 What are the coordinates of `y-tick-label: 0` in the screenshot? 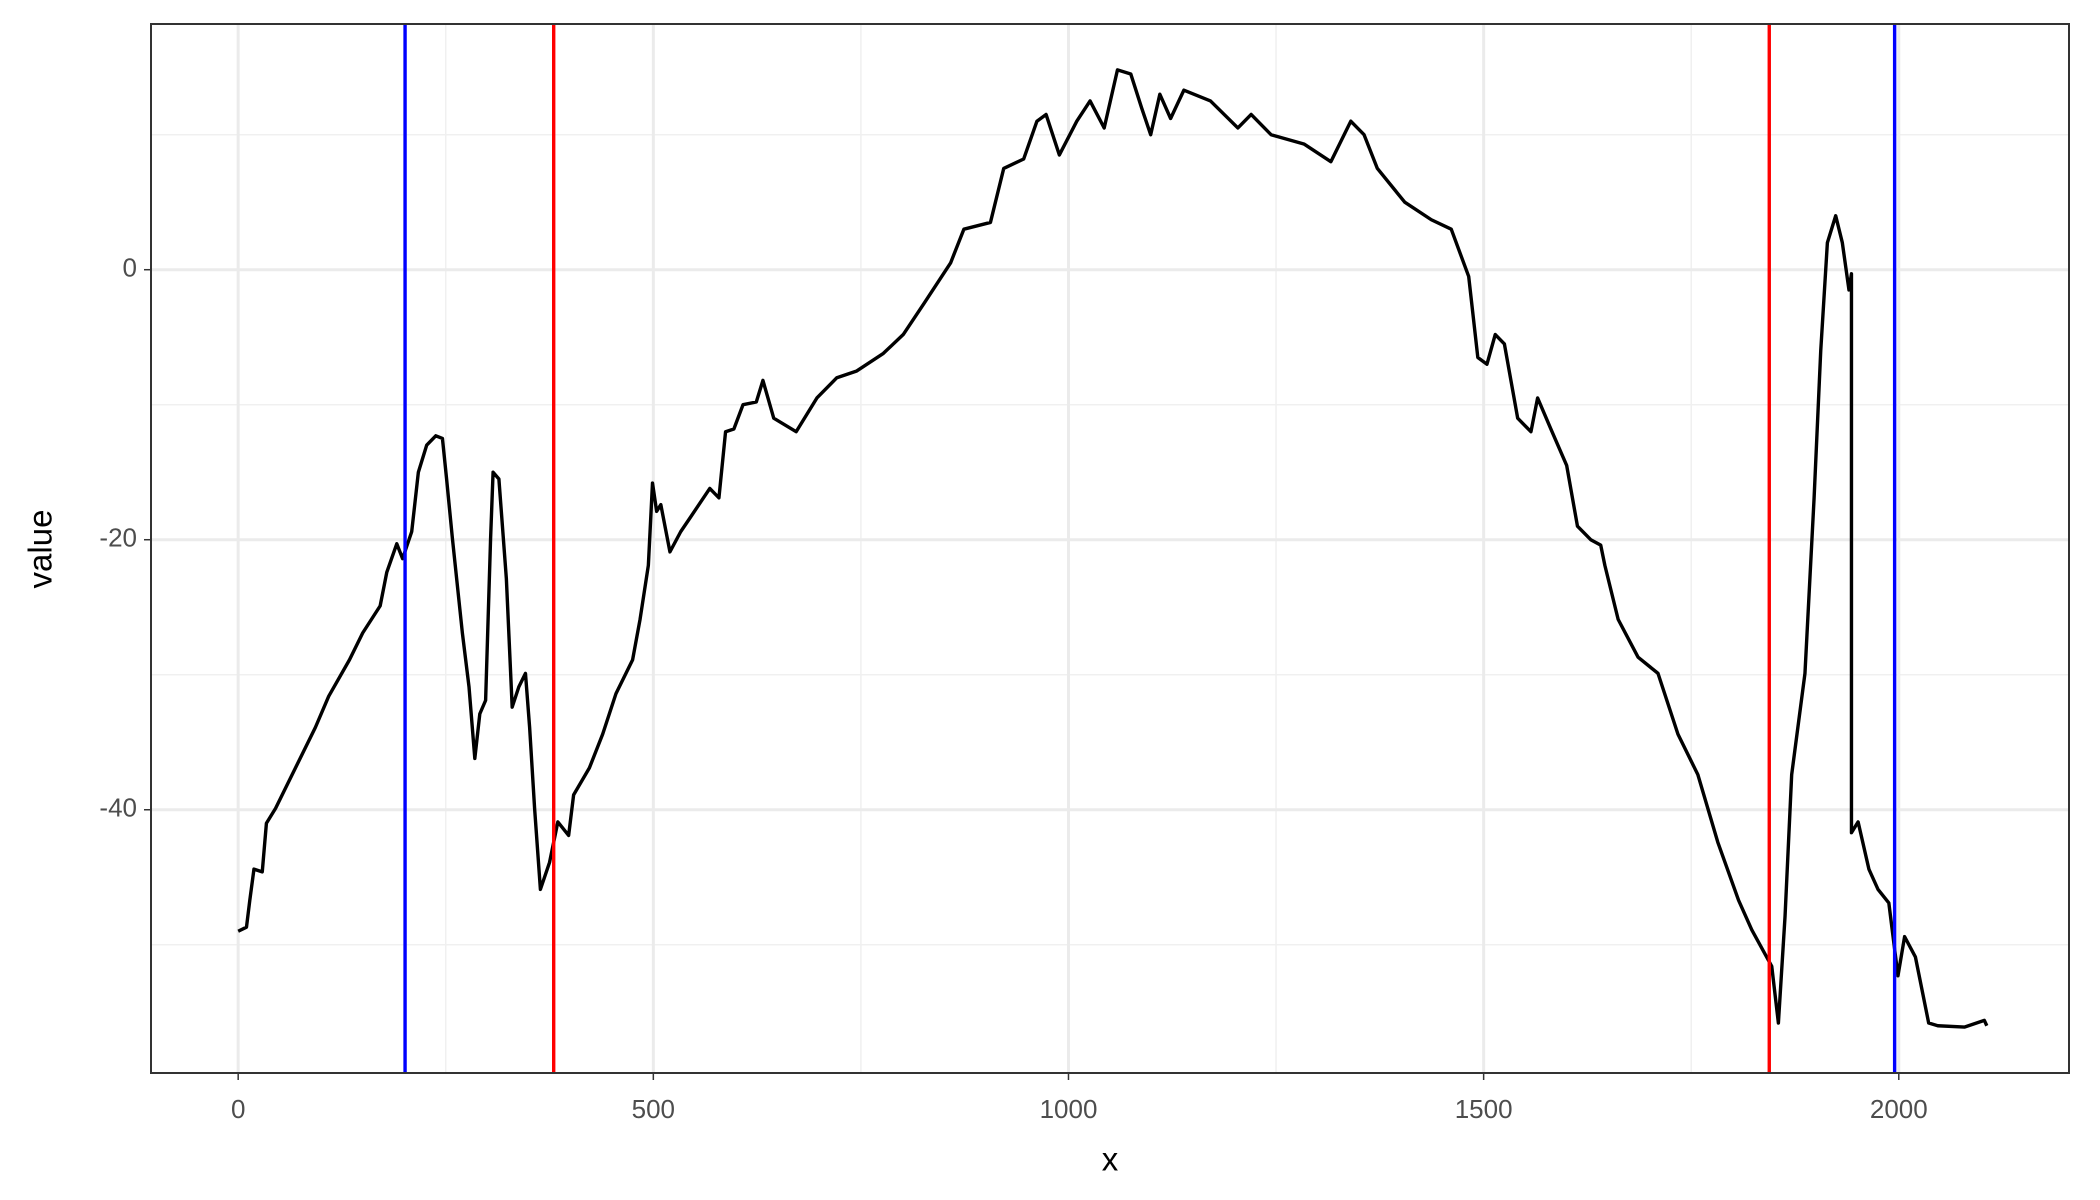 It's located at (130, 268).